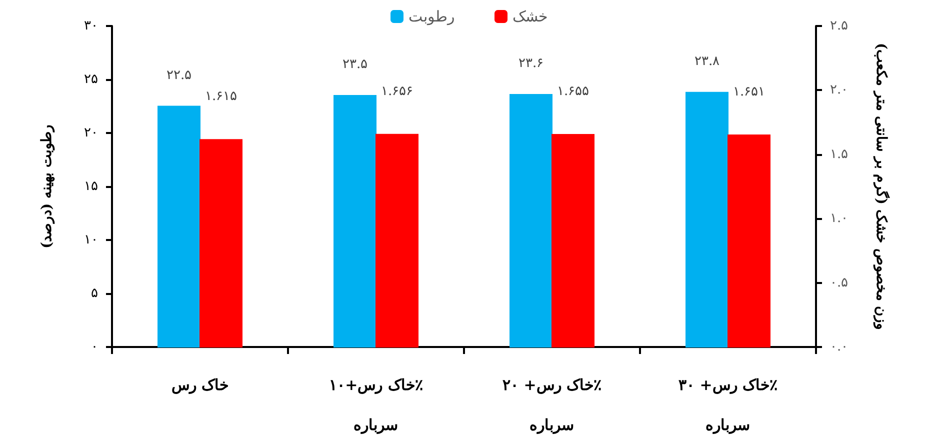 This screenshot has height=445, width=938. Describe the element at coordinates (91, 240) in the screenshot. I see `y-tick-label: ۱۰` at that location.